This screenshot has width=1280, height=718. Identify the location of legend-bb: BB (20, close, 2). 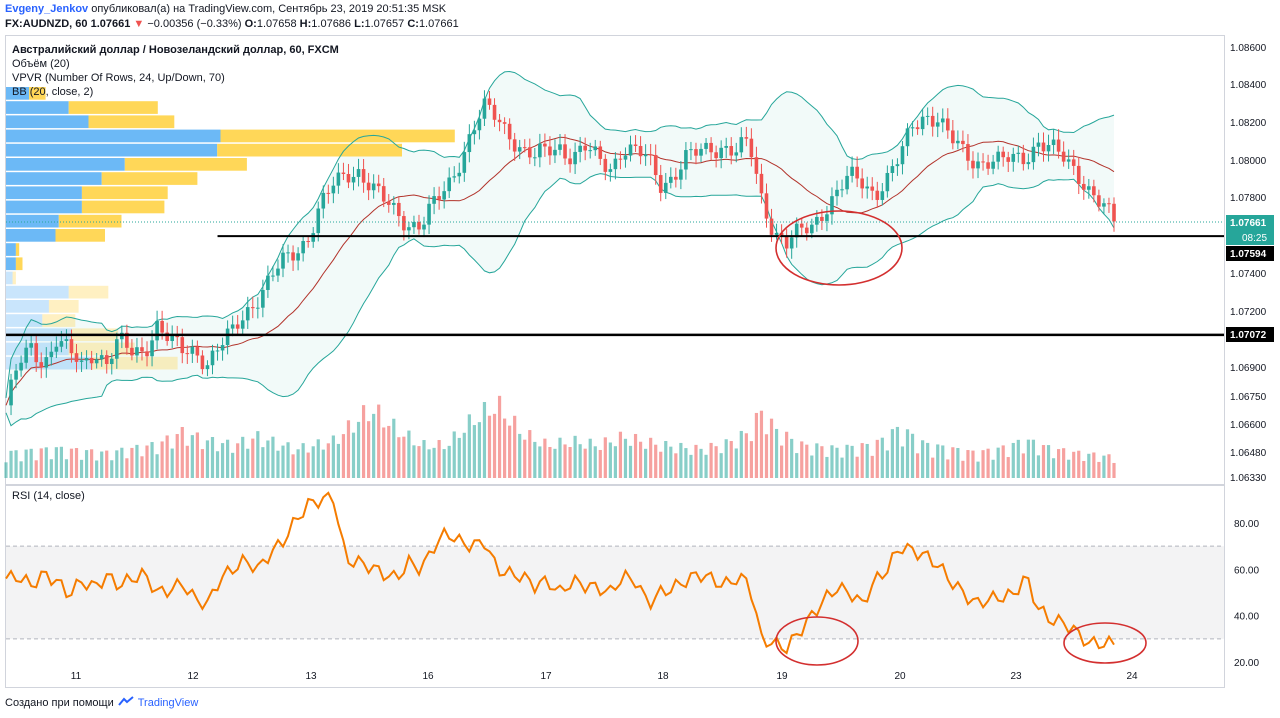
(53, 92).